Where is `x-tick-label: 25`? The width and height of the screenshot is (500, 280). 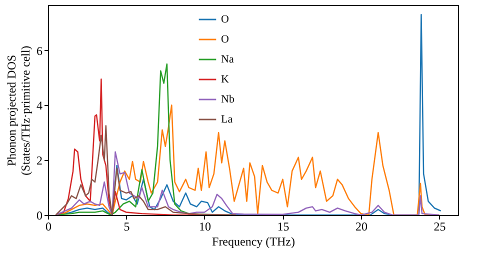
x-tick-label: 25 is located at coordinates (440, 227).